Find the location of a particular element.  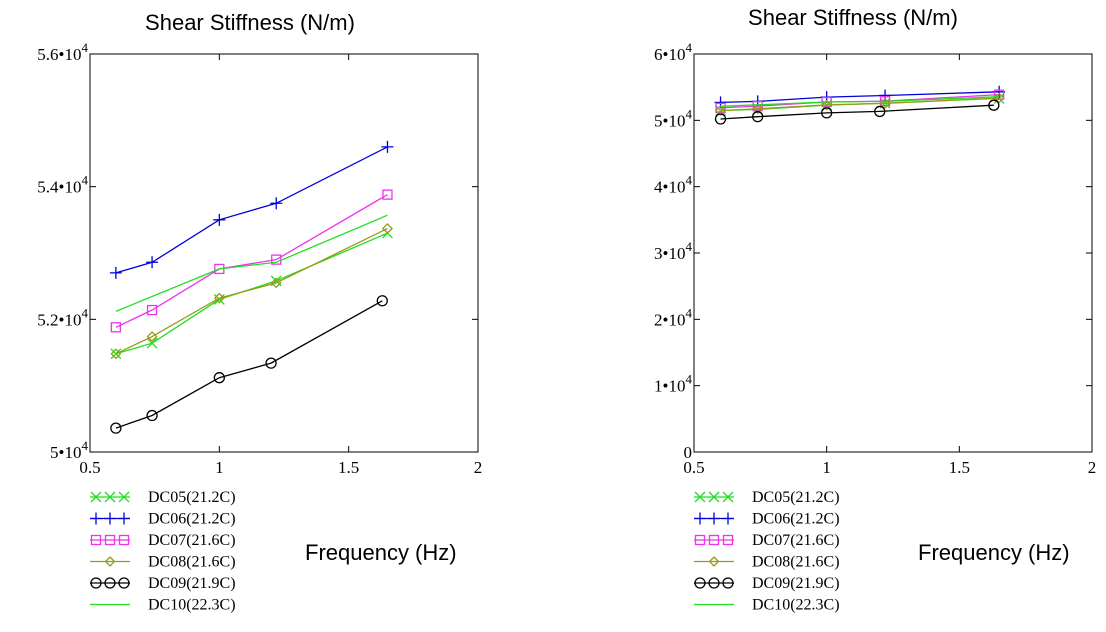

y-tick-label: 3•104 is located at coordinates (673, 251).